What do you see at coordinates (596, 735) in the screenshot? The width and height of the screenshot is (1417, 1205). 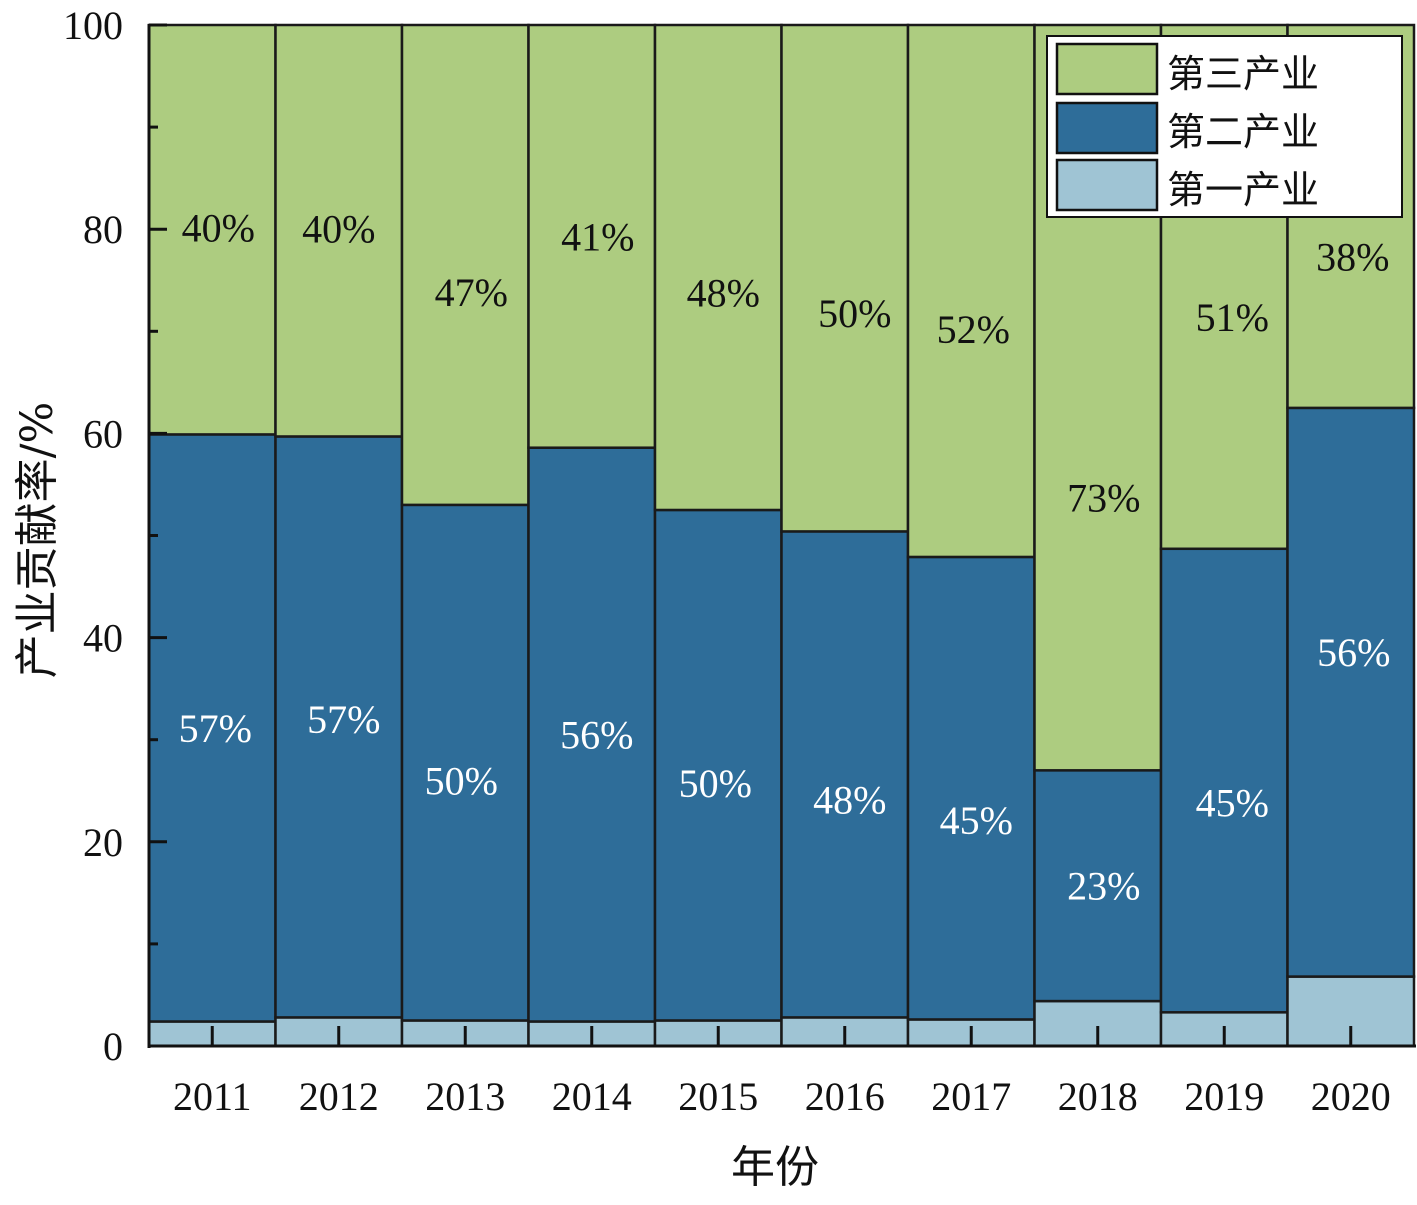 I see `data-label-secondary-2014: 56%` at bounding box center [596, 735].